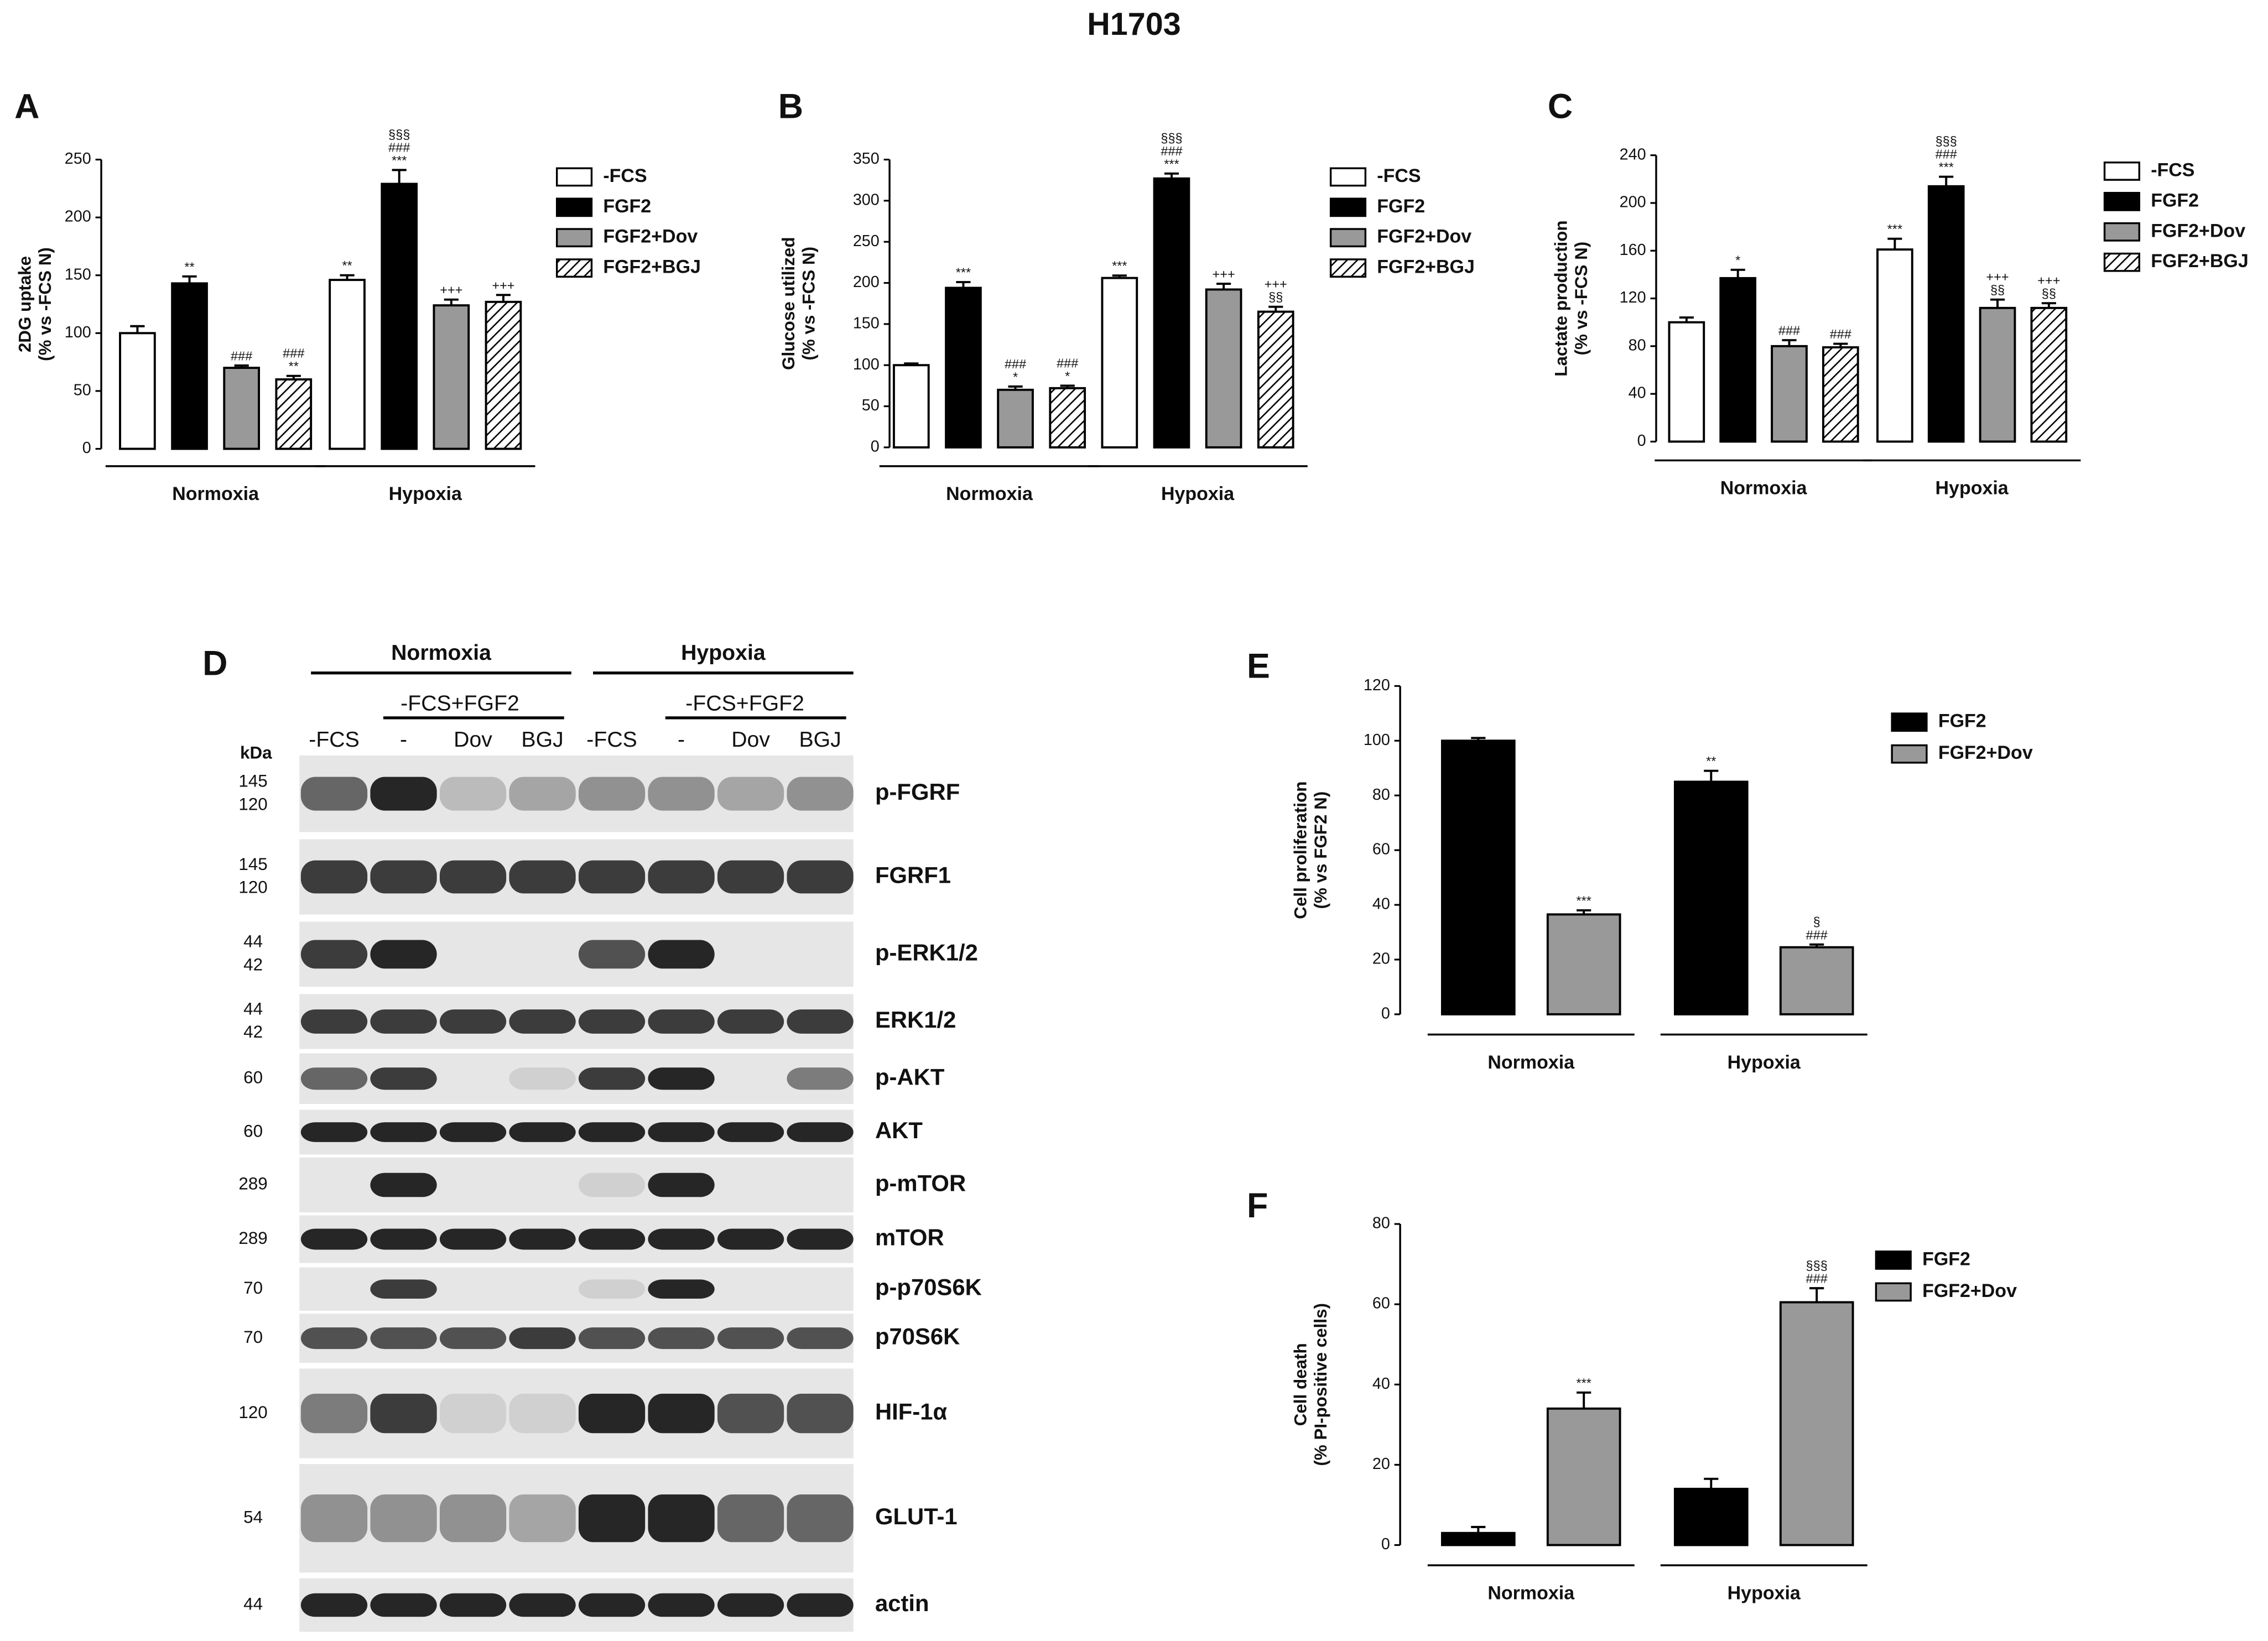 This screenshot has width=2268, height=1641. What do you see at coordinates (253, 941) in the screenshot?
I see `kda-value: 44` at bounding box center [253, 941].